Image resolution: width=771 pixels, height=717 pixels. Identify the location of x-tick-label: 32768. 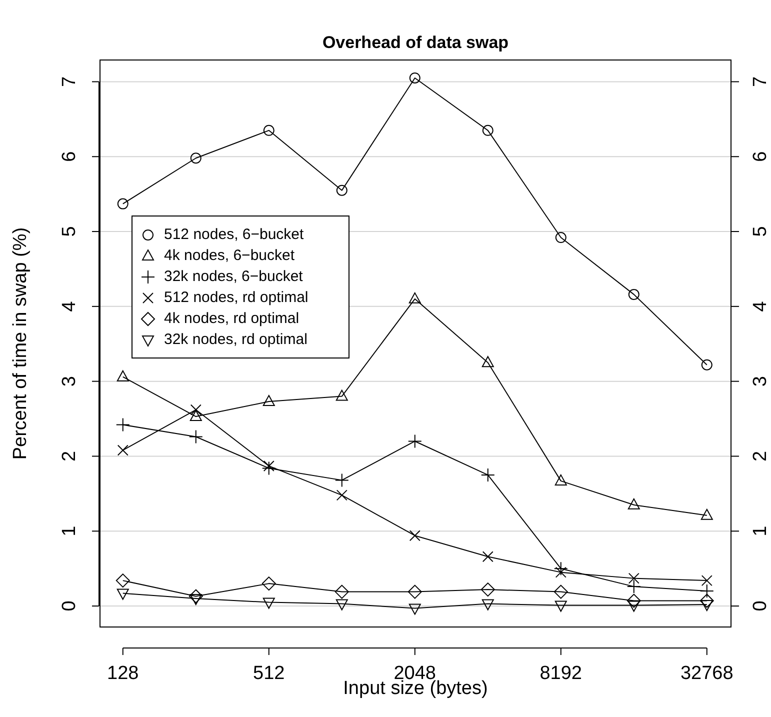
(707, 673).